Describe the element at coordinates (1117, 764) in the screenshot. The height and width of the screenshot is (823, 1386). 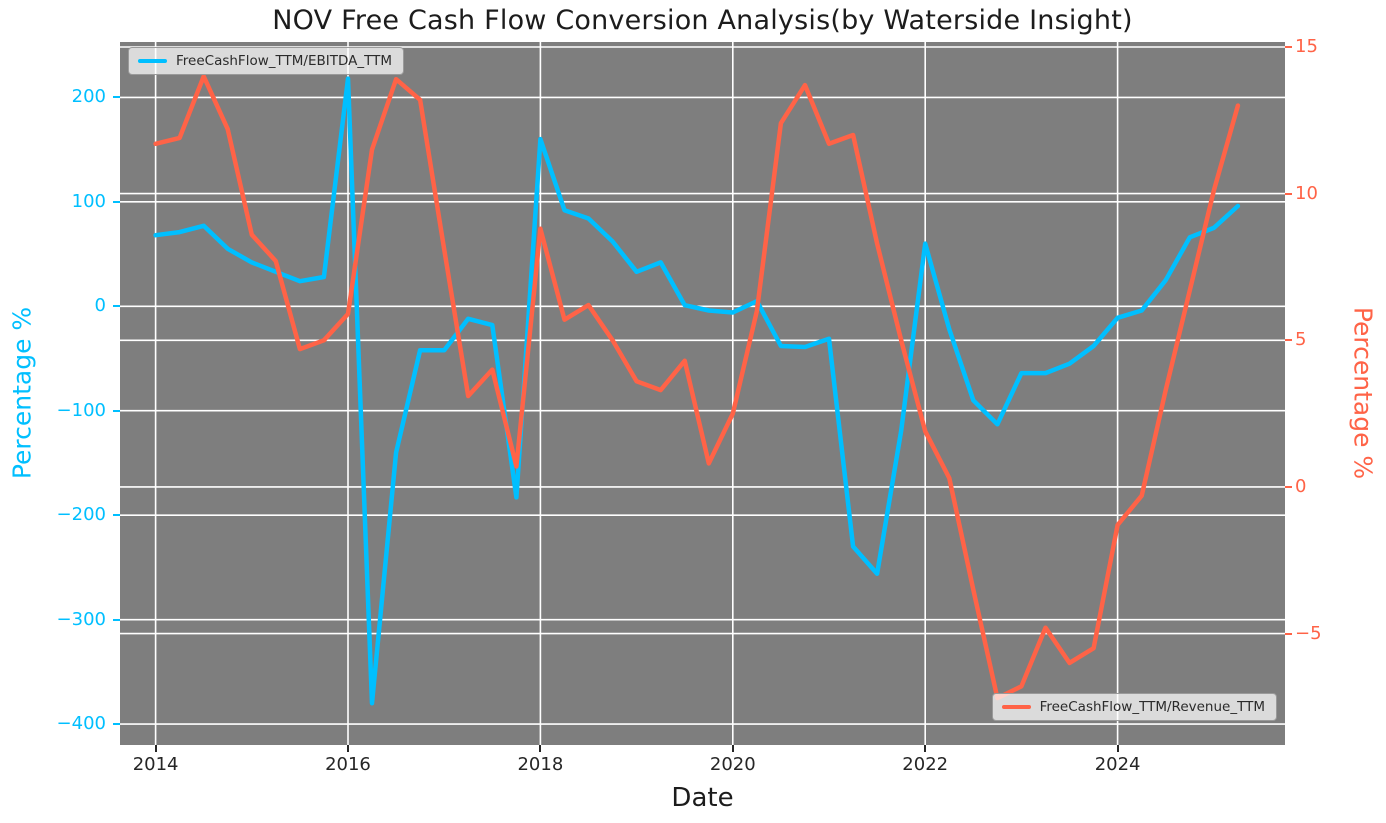
I see `x-tick-label: 2024` at that location.